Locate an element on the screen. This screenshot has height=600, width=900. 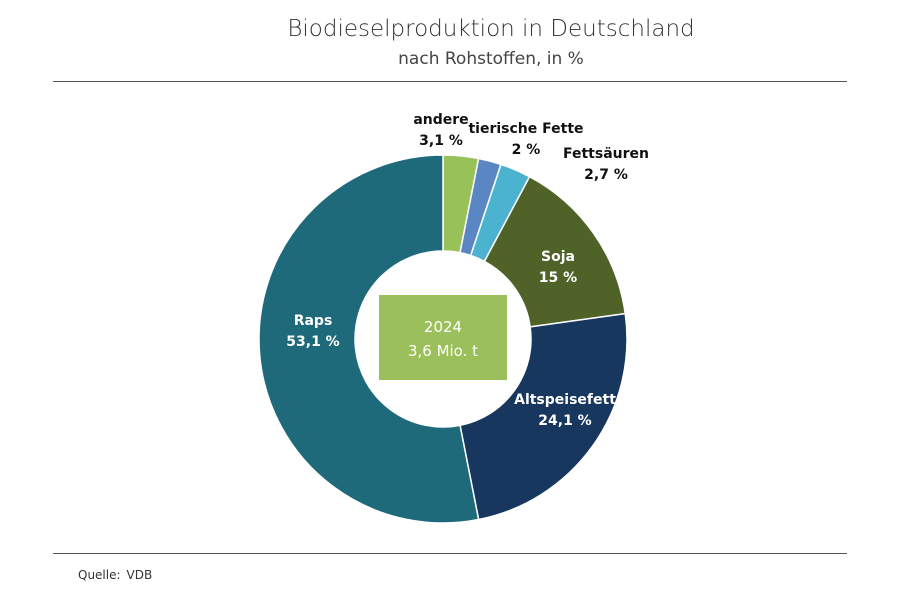
label-tierische-fette: tierische Fette 2 % is located at coordinates (525, 139).